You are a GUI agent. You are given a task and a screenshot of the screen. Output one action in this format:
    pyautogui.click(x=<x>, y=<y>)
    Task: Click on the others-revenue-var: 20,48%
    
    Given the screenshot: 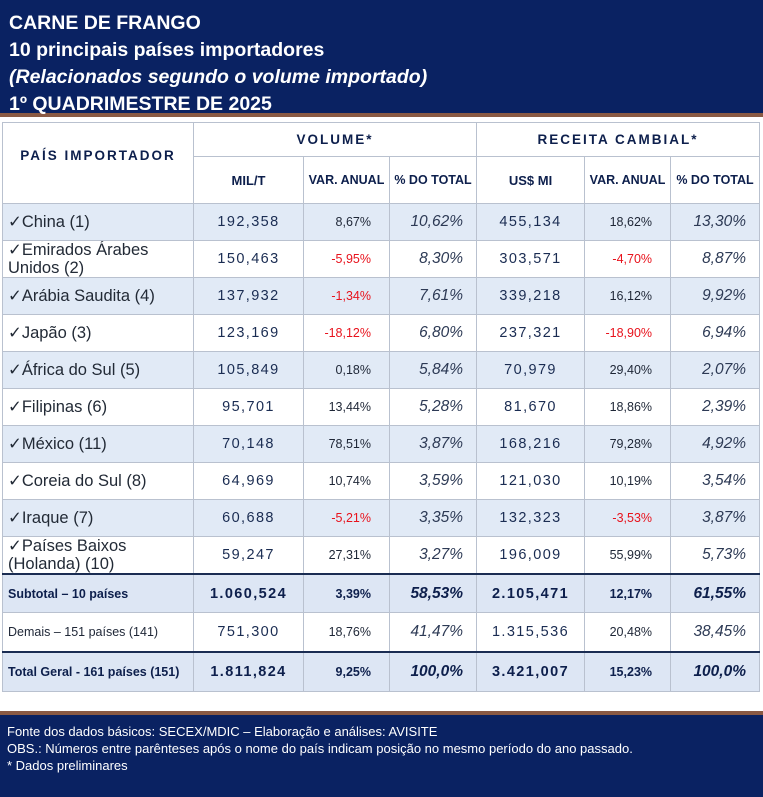 What is the action you would take?
    pyautogui.click(x=628, y=632)
    